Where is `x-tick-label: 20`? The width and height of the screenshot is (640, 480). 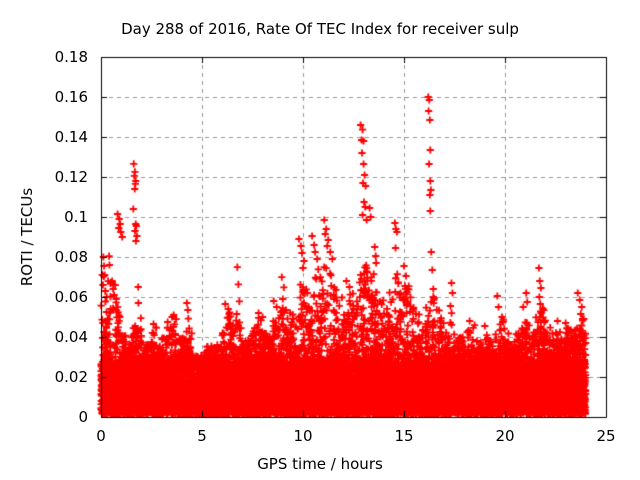 x-tick-label: 20 is located at coordinates (505, 436).